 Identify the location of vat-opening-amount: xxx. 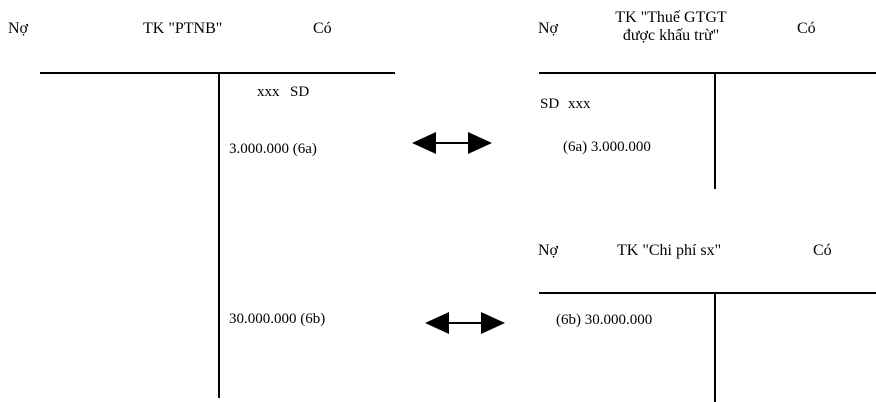
(579, 104).